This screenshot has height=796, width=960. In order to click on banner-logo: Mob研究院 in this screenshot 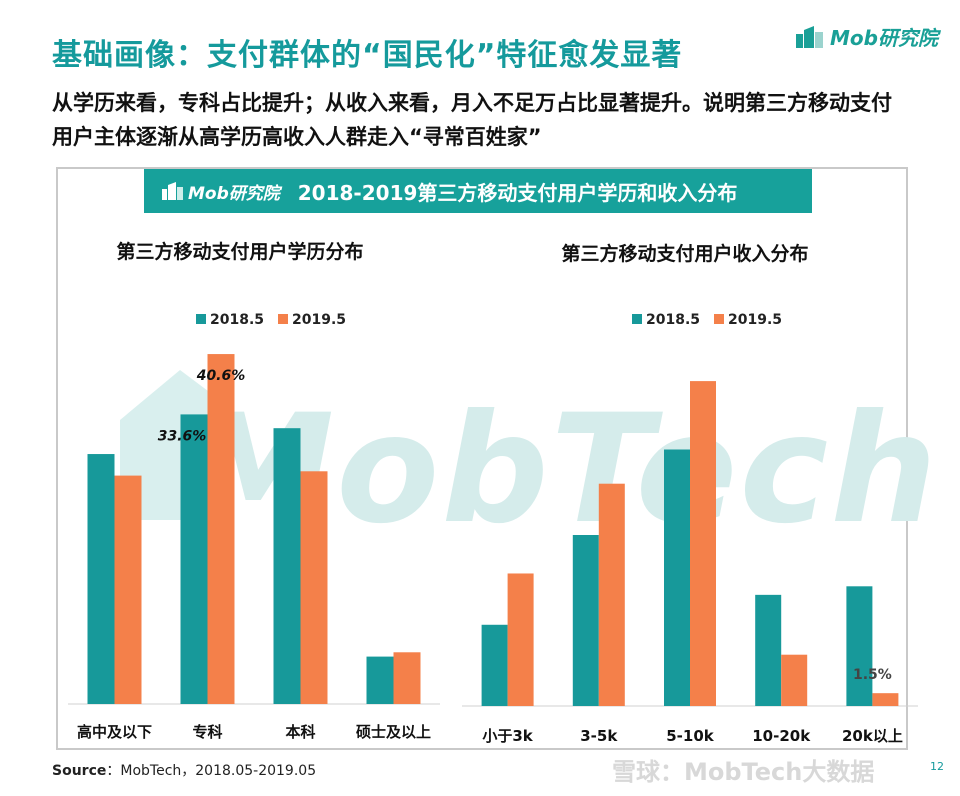, I will do `click(221, 191)`.